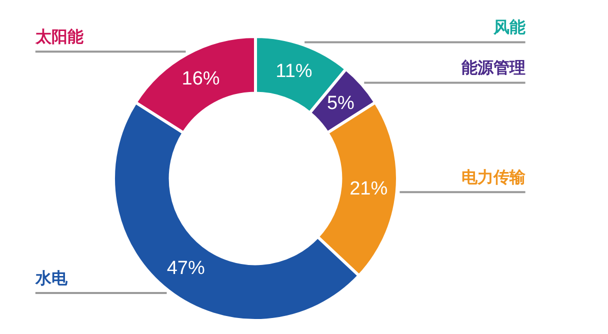  Describe the element at coordinates (369, 189) in the screenshot. I see `data-label: 21%` at that location.